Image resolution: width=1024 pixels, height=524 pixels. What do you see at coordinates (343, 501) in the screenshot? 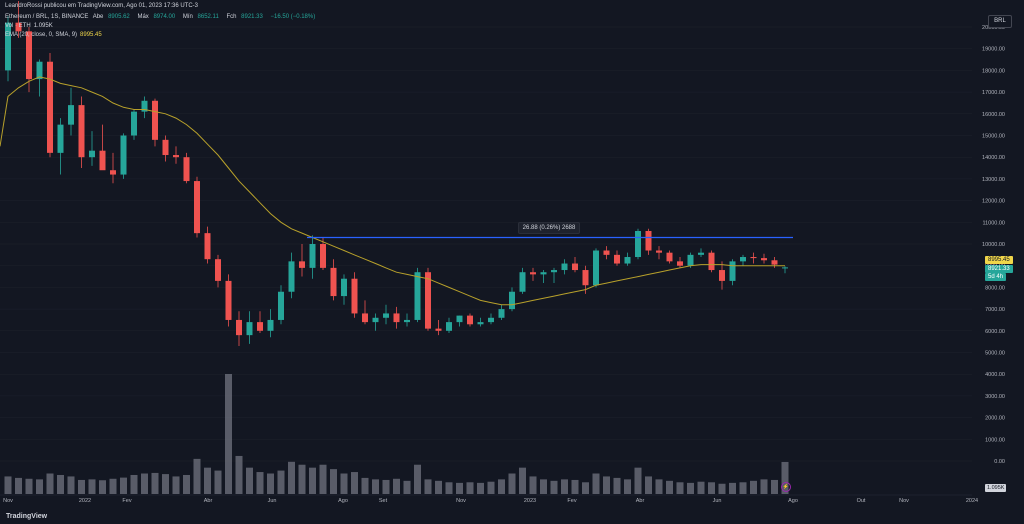
I see `time-tick-5: Ago` at bounding box center [343, 501].